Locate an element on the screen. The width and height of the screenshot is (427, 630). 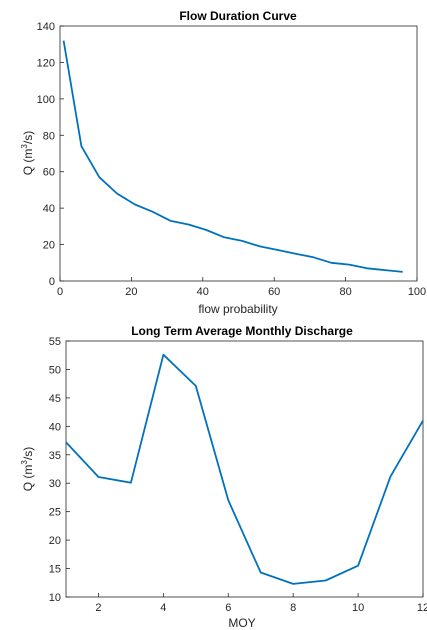
monthly-discharge-y-axis-label: Q (m3/s) is located at coordinates (27, 469).